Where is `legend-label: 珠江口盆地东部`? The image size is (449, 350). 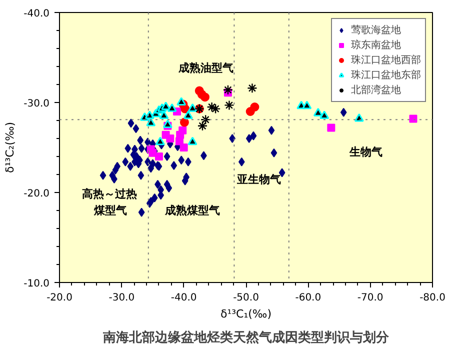
legend-label: 珠江口盆地东部 is located at coordinates (386, 75).